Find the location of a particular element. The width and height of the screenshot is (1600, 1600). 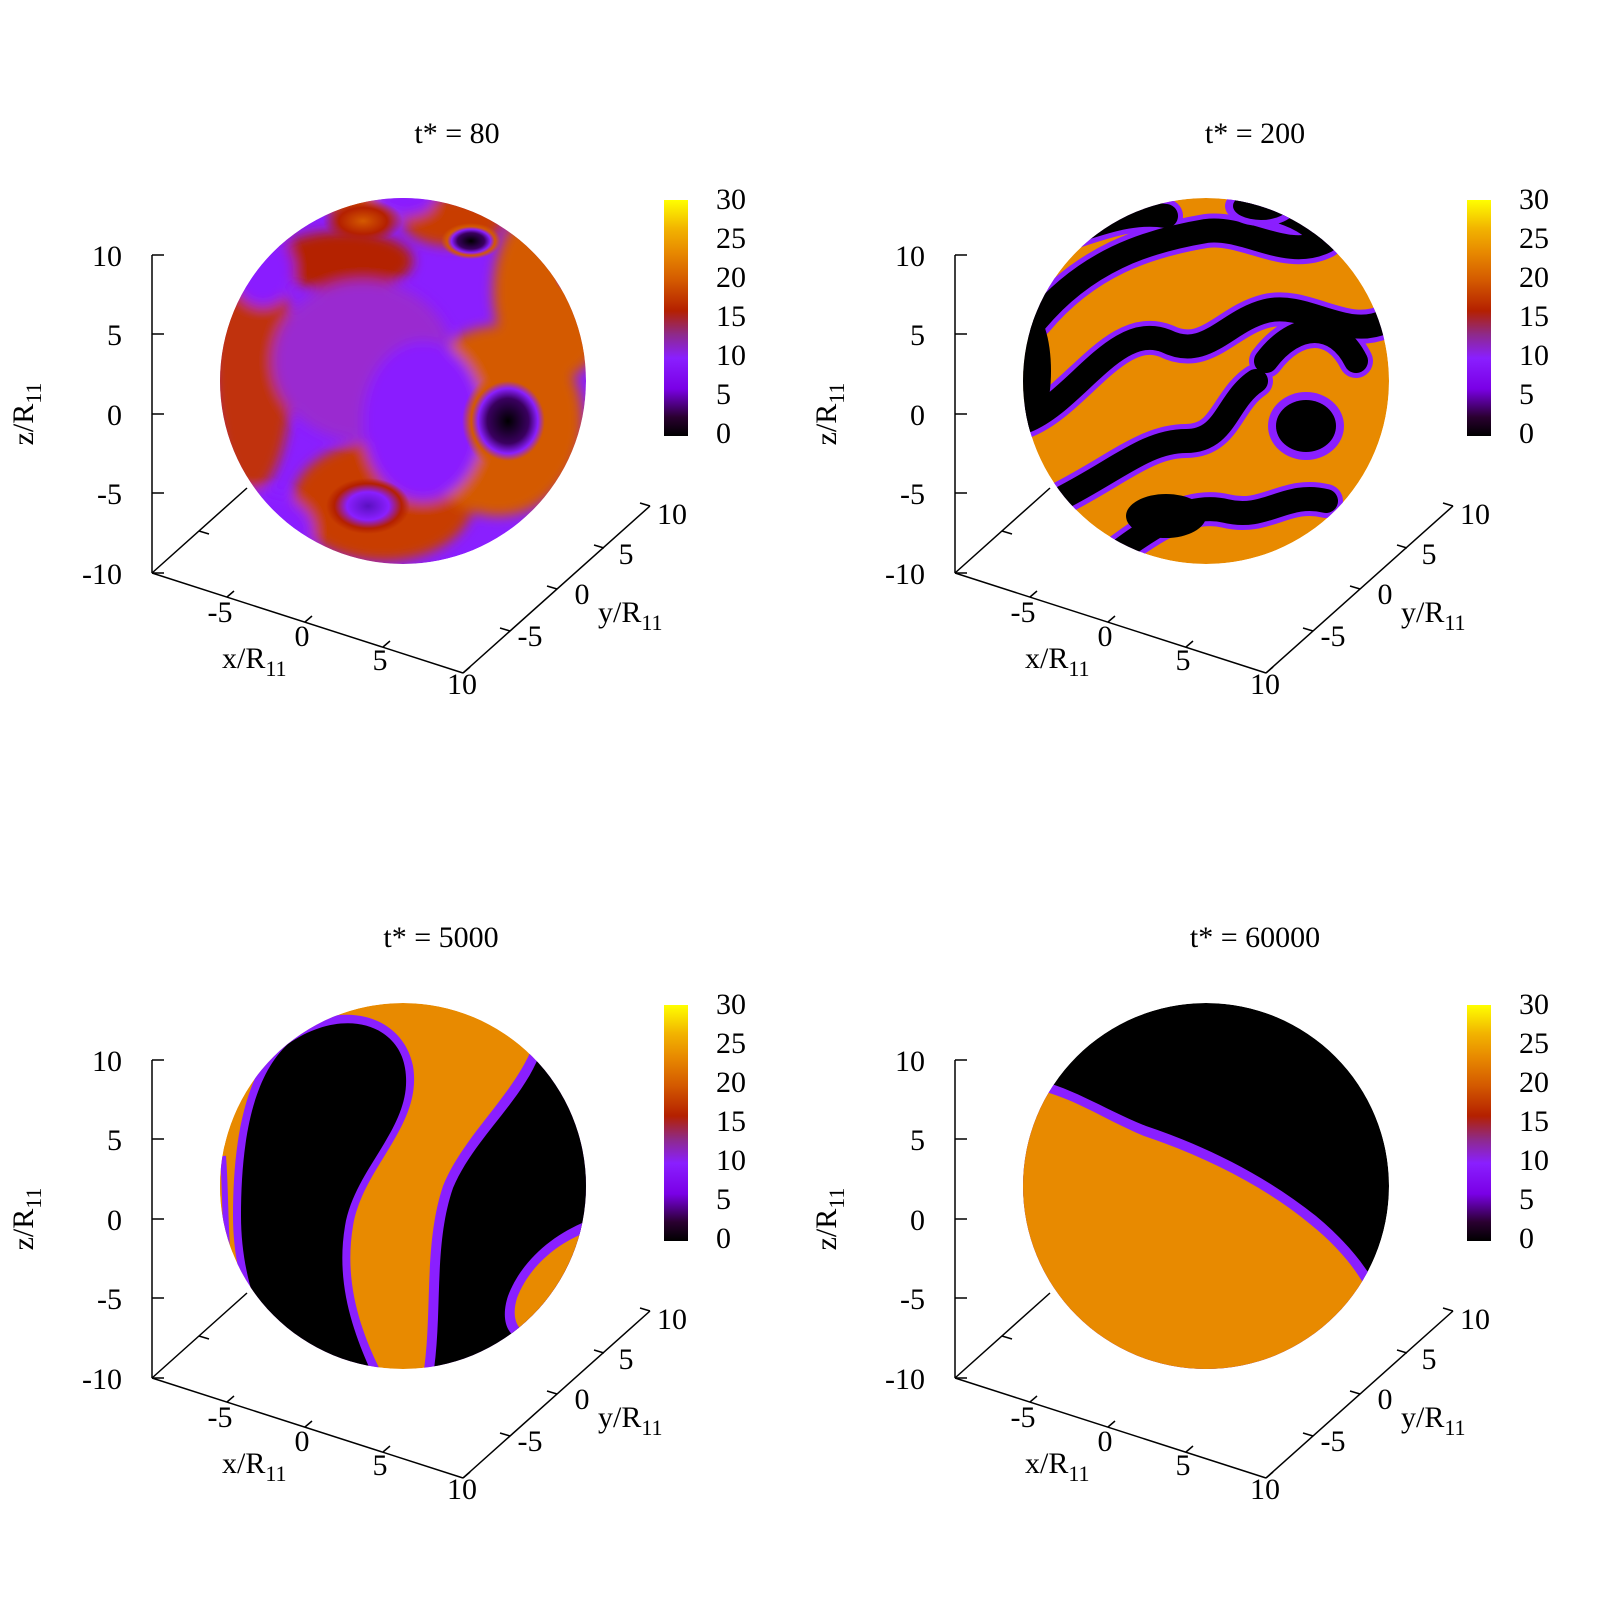

panel-title: t* = 60000 is located at coordinates (1255, 937).